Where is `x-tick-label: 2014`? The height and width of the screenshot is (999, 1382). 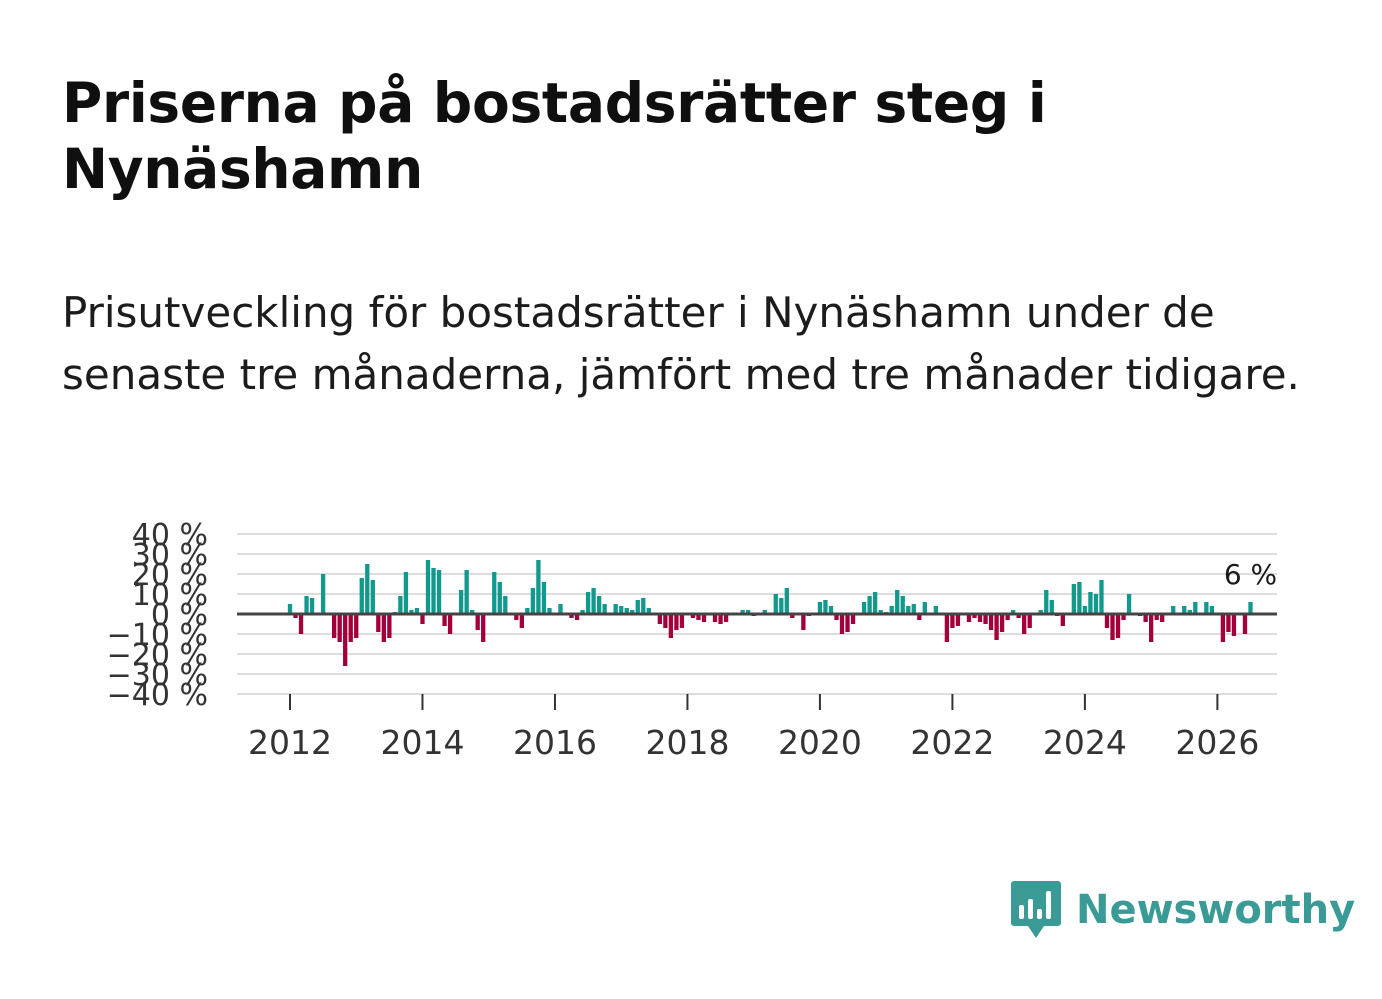 x-tick-label: 2014 is located at coordinates (422, 742).